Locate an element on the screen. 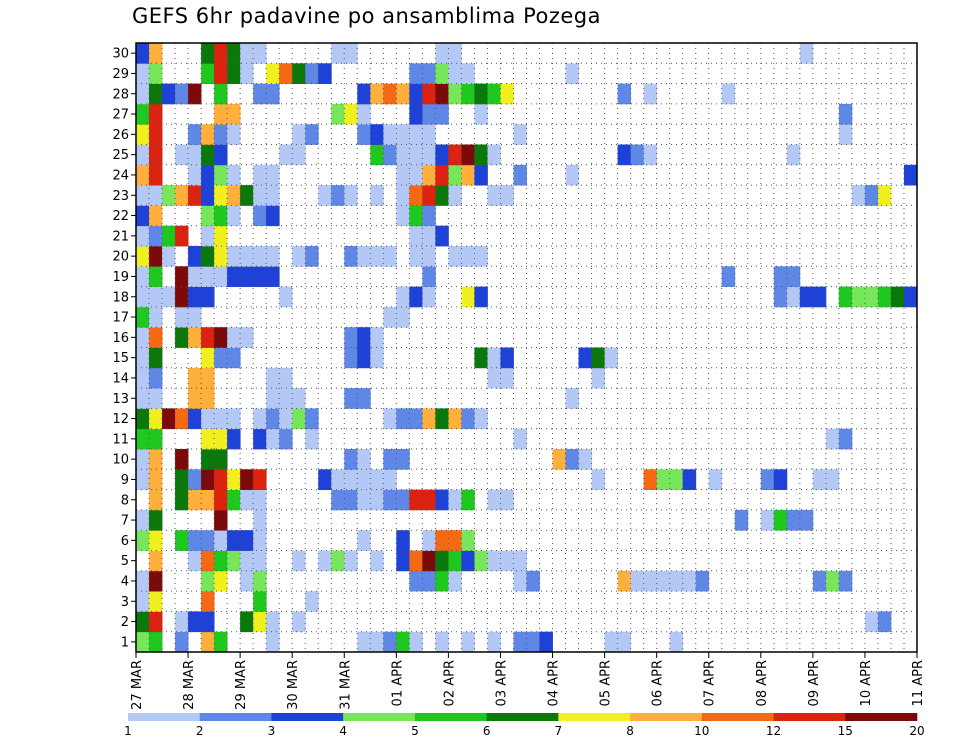 This screenshot has width=960, height=742. y-tick-label: 3 is located at coordinates (125, 602).